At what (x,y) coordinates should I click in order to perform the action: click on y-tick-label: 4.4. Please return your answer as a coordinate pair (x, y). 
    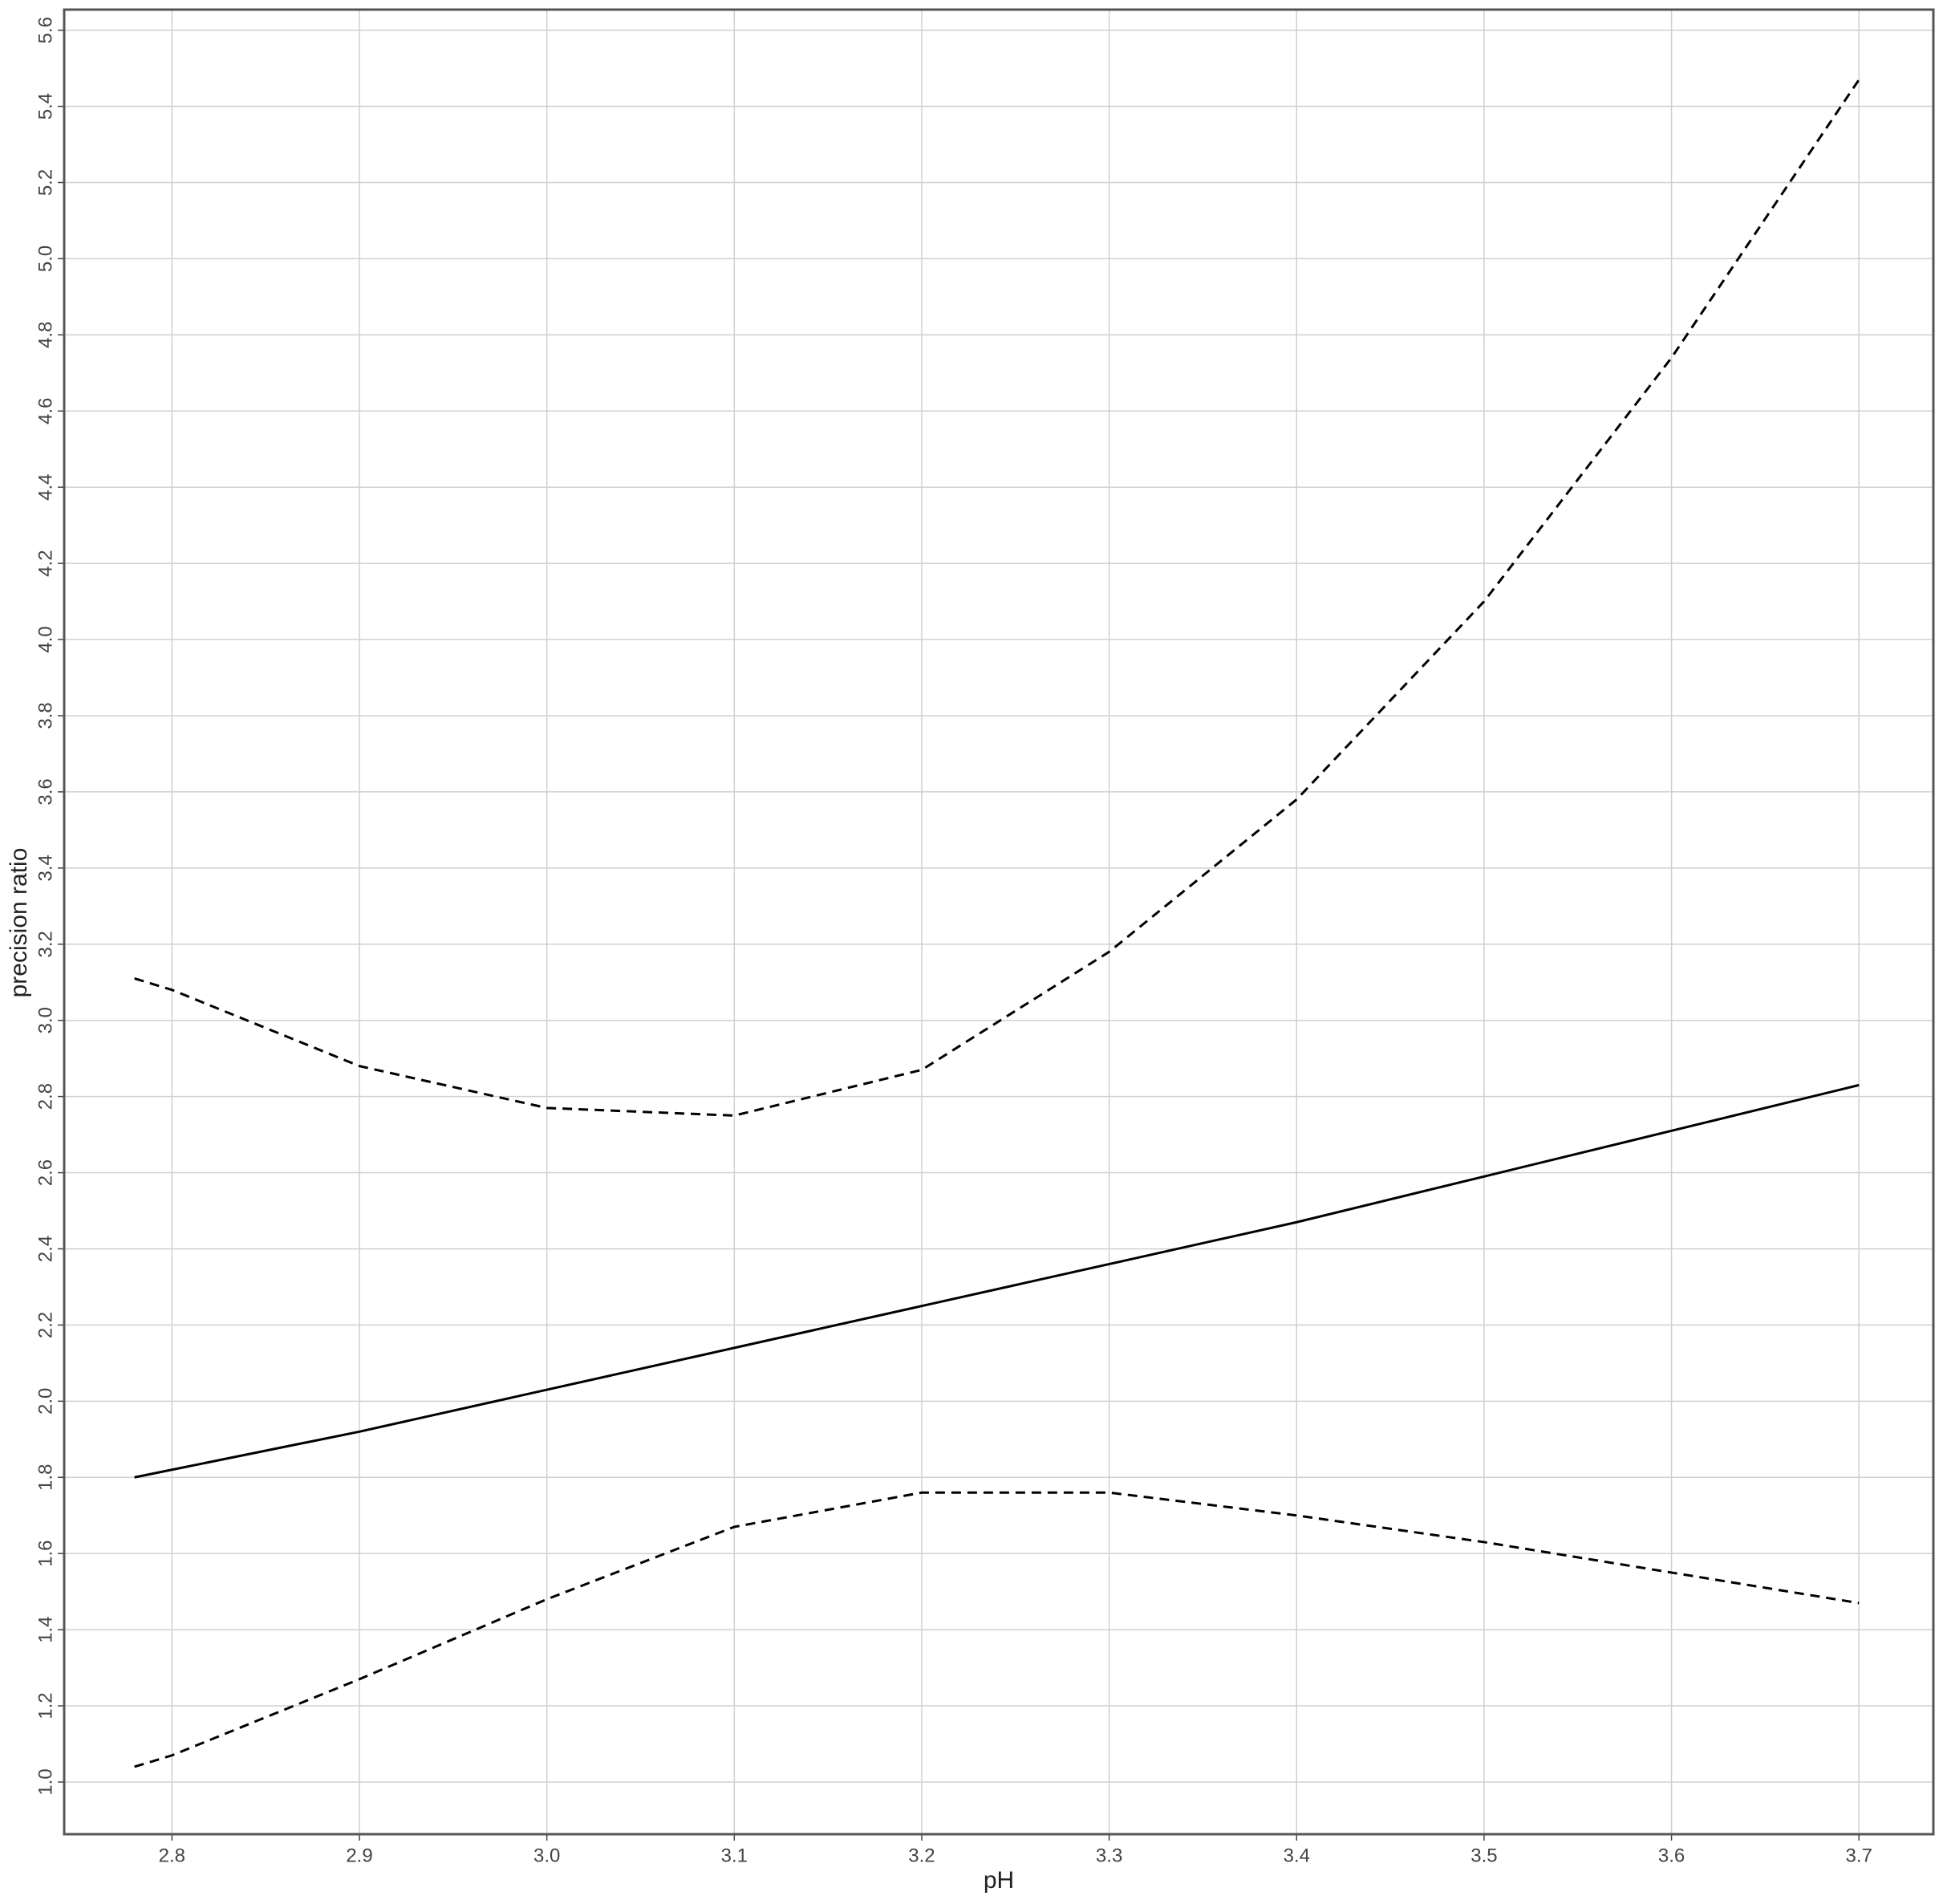
    Looking at the image, I should click on (45, 487).